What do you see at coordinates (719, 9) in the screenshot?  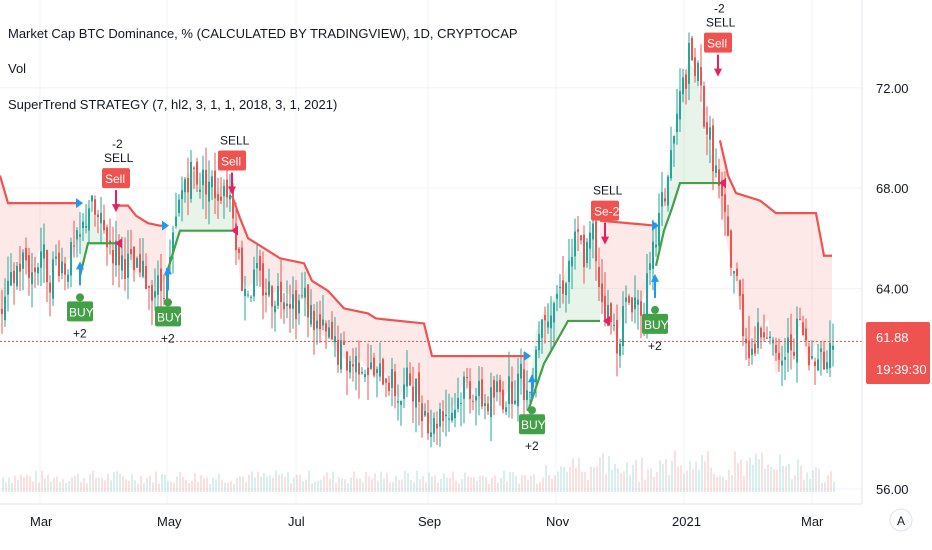 I see `sell-signal-extra: -2` at bounding box center [719, 9].